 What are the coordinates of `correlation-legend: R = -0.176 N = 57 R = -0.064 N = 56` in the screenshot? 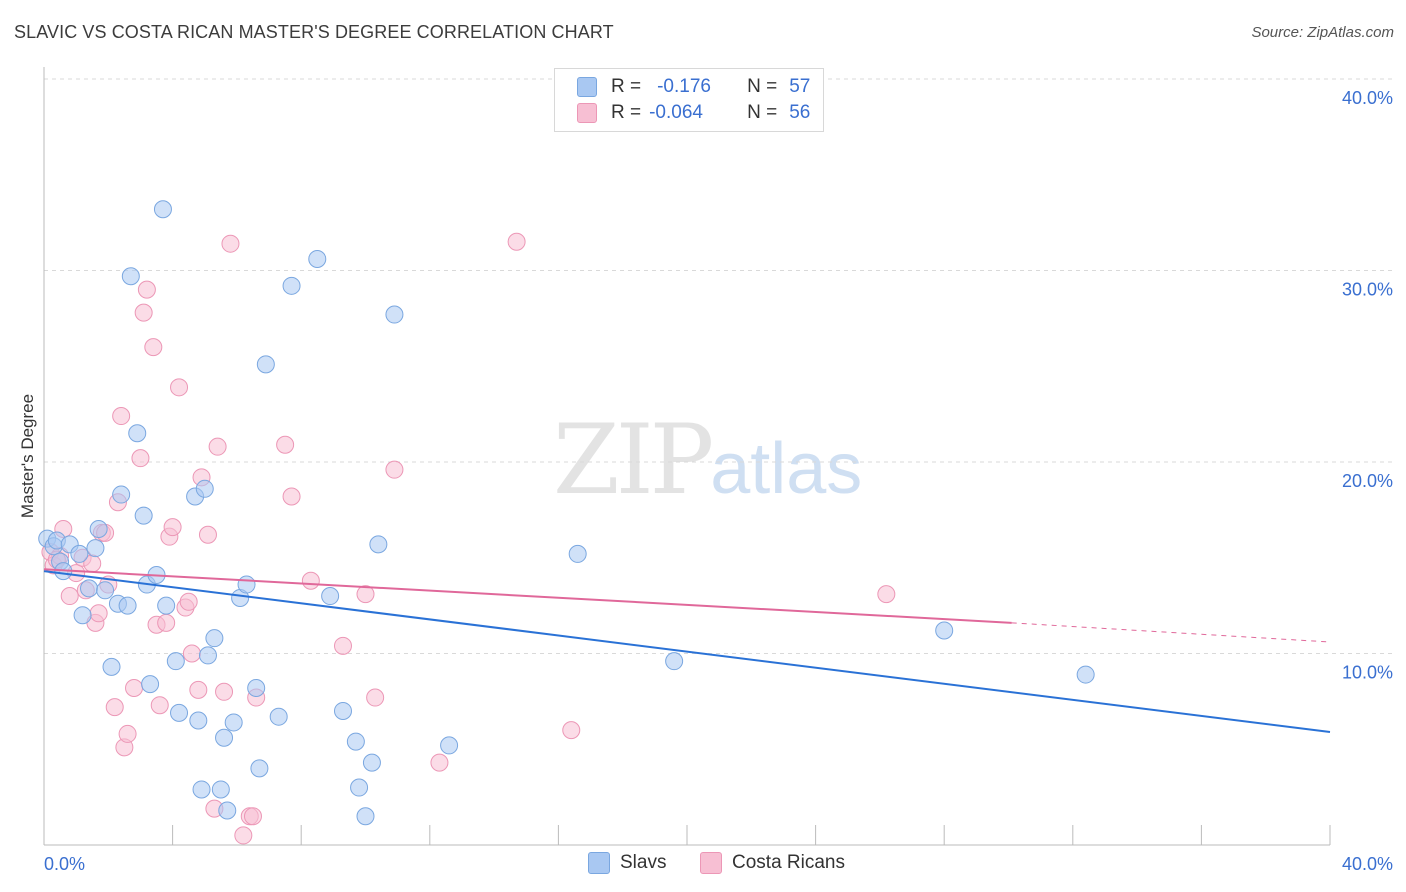 It's located at (689, 100).